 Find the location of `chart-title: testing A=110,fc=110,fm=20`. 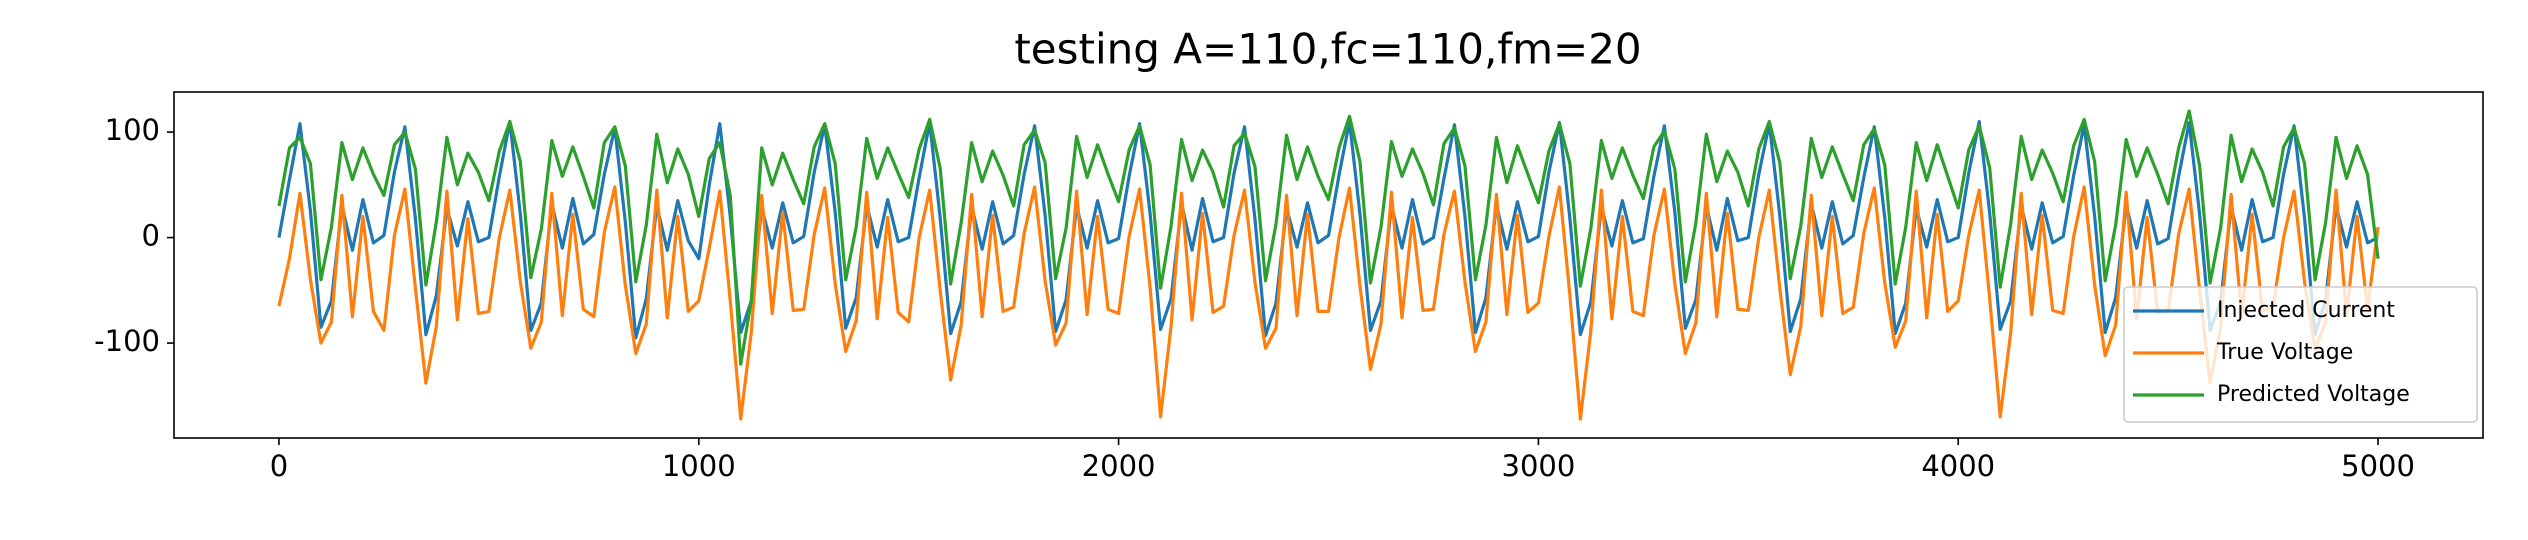

chart-title: testing A=110,fc=110,fm=20 is located at coordinates (1327, 49).